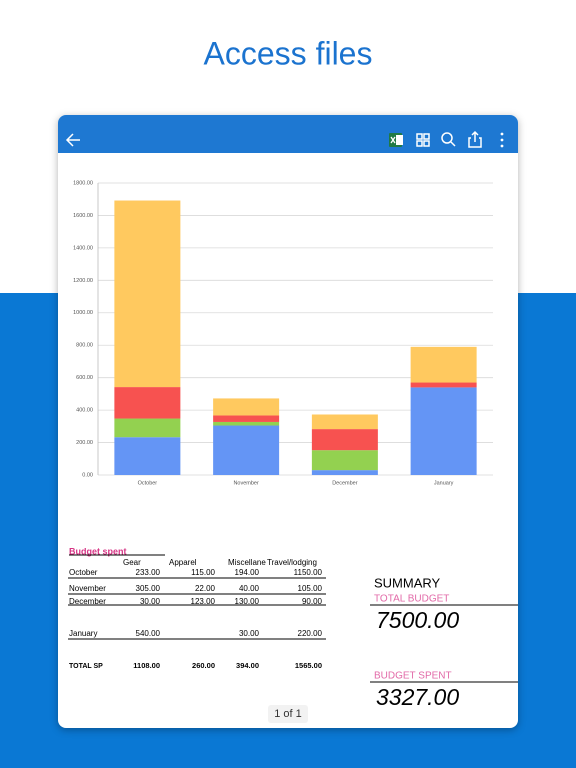  Describe the element at coordinates (203, 572) in the screenshot. I see `cell: 115.00` at that location.